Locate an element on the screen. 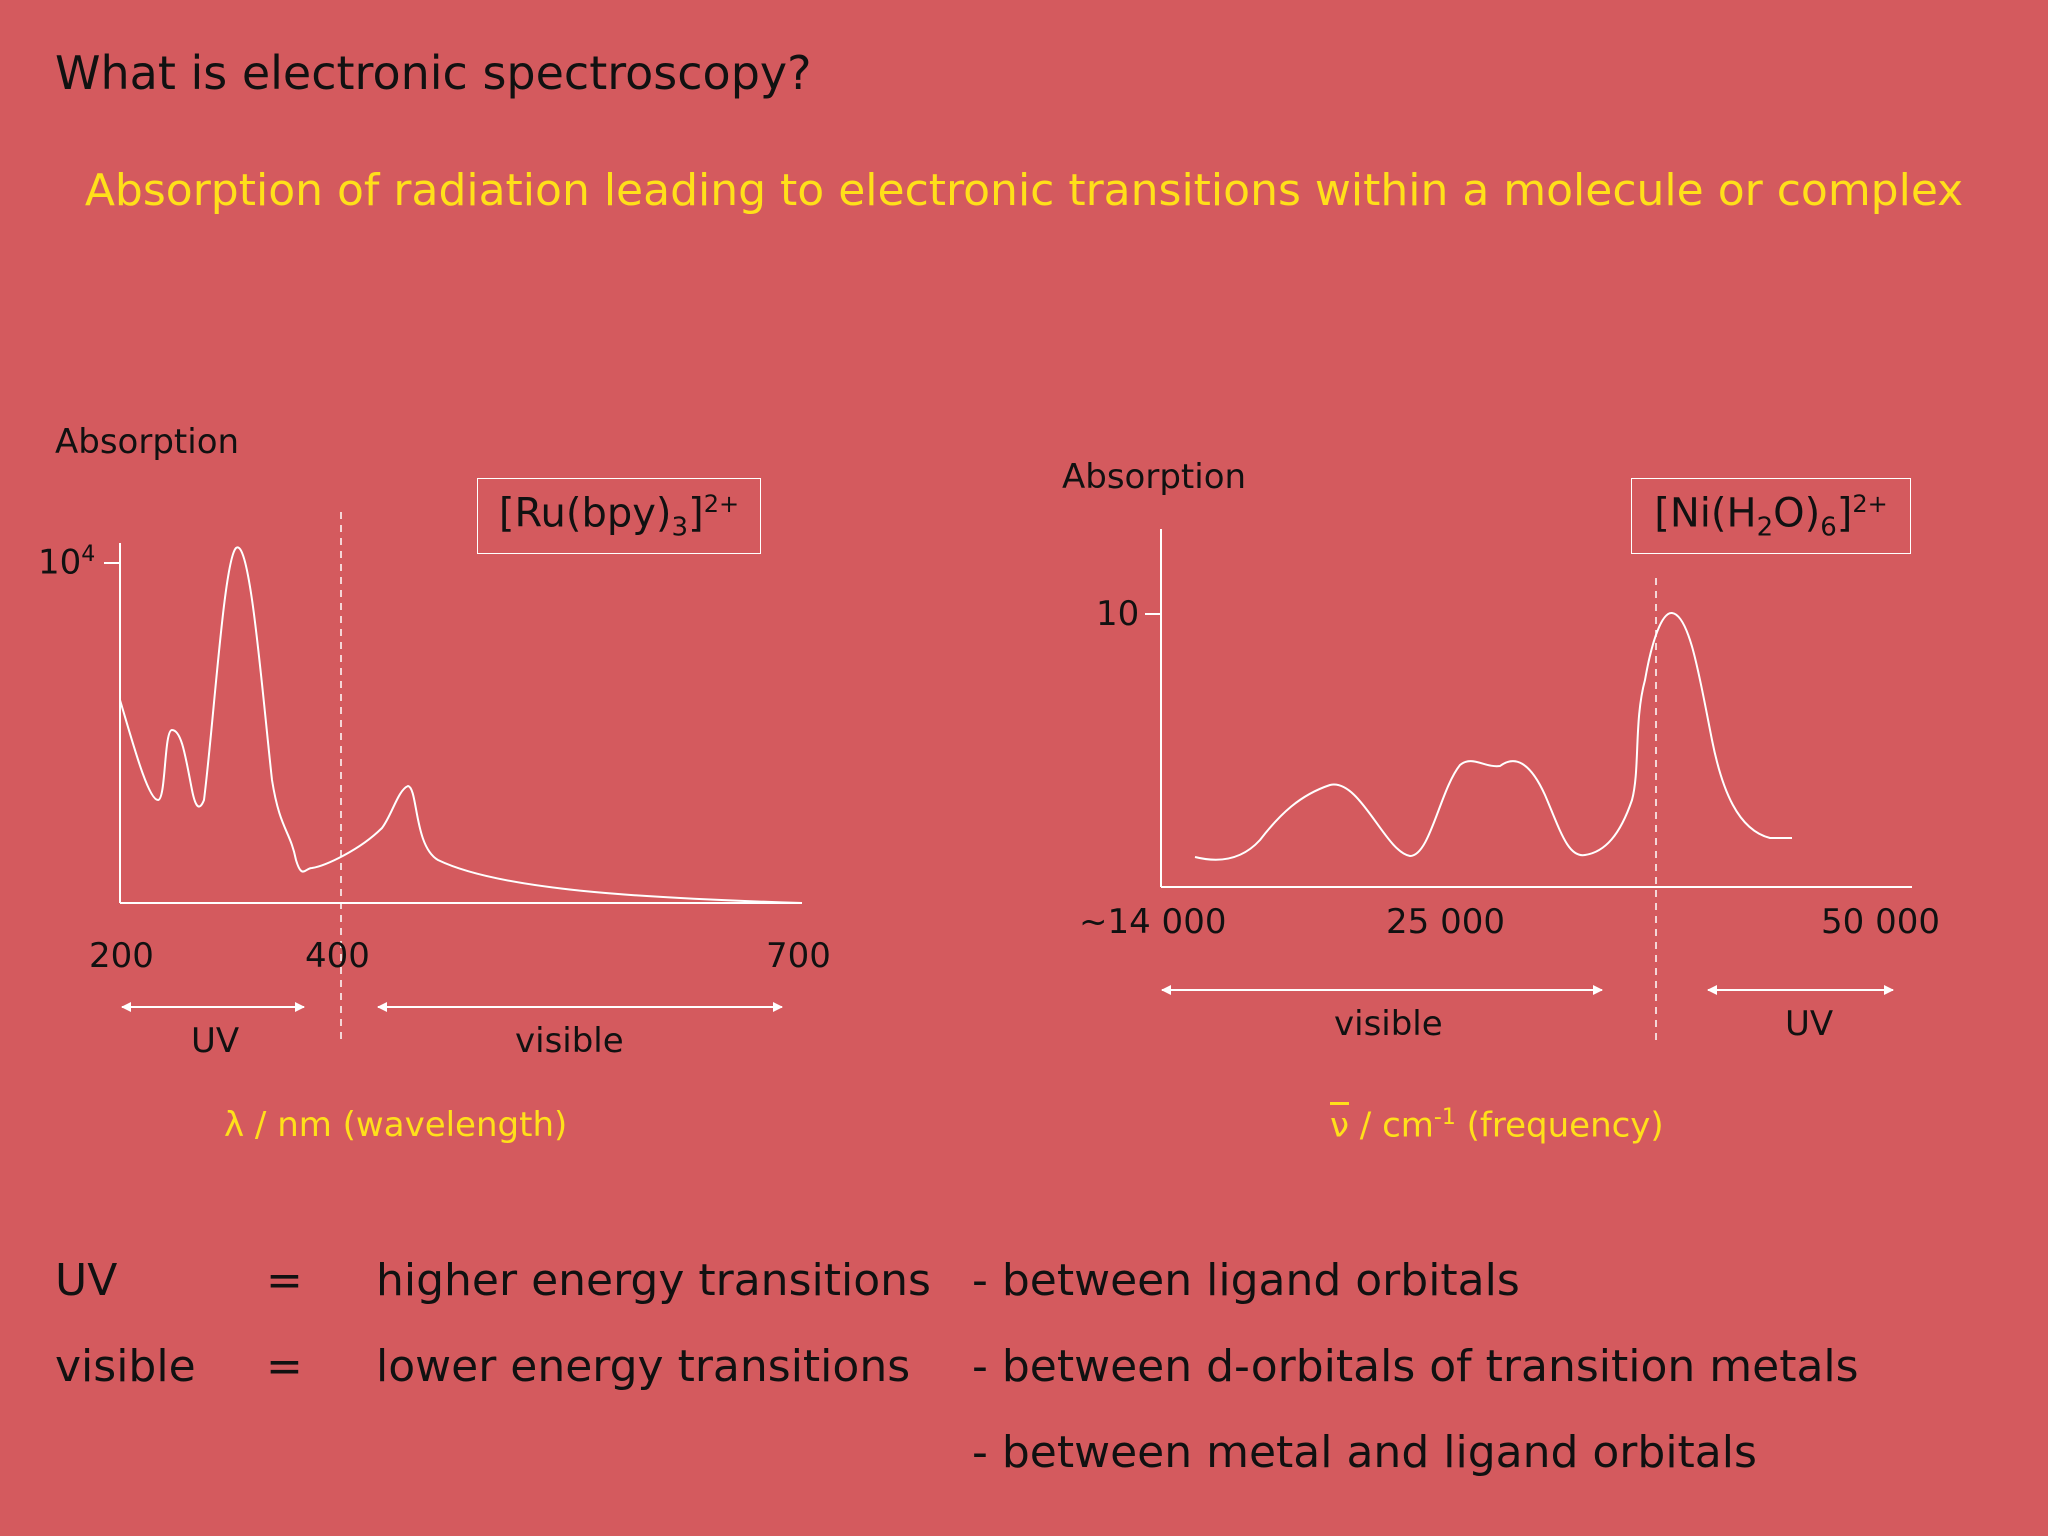 The width and height of the screenshot is (2048, 1536). right-uv-label: UV is located at coordinates (1809, 1024).